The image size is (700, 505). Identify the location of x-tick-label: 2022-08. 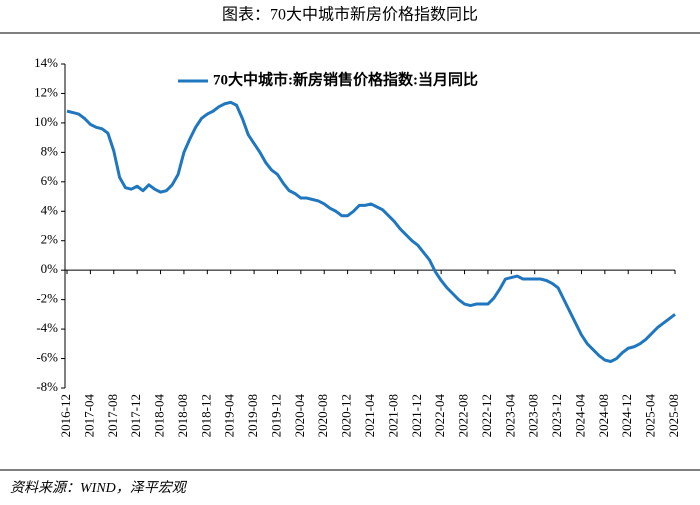
(463, 415).